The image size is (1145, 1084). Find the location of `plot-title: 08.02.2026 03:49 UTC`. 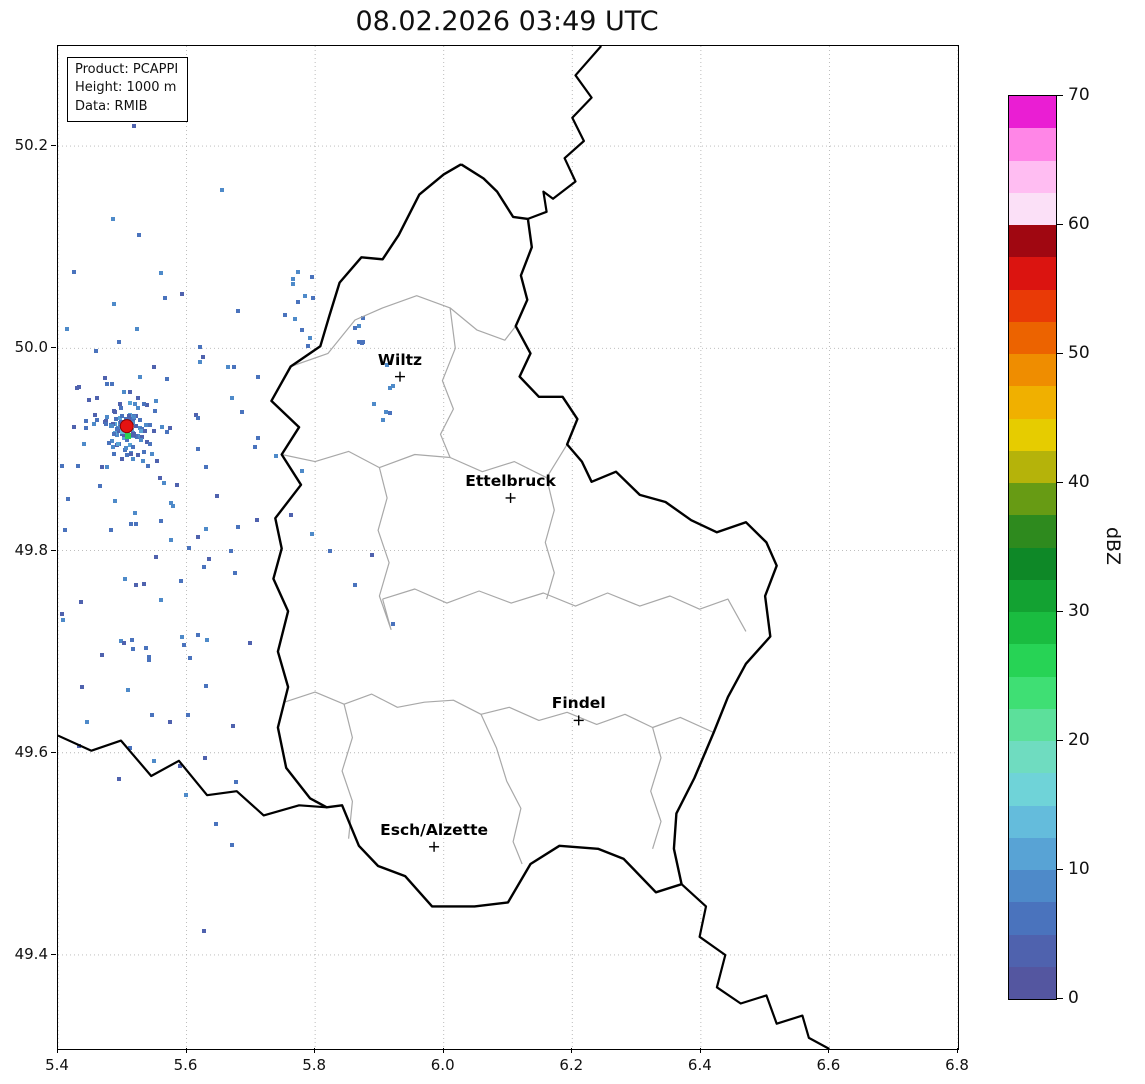

plot-title: 08.02.2026 03:49 UTC is located at coordinates (507, 21).